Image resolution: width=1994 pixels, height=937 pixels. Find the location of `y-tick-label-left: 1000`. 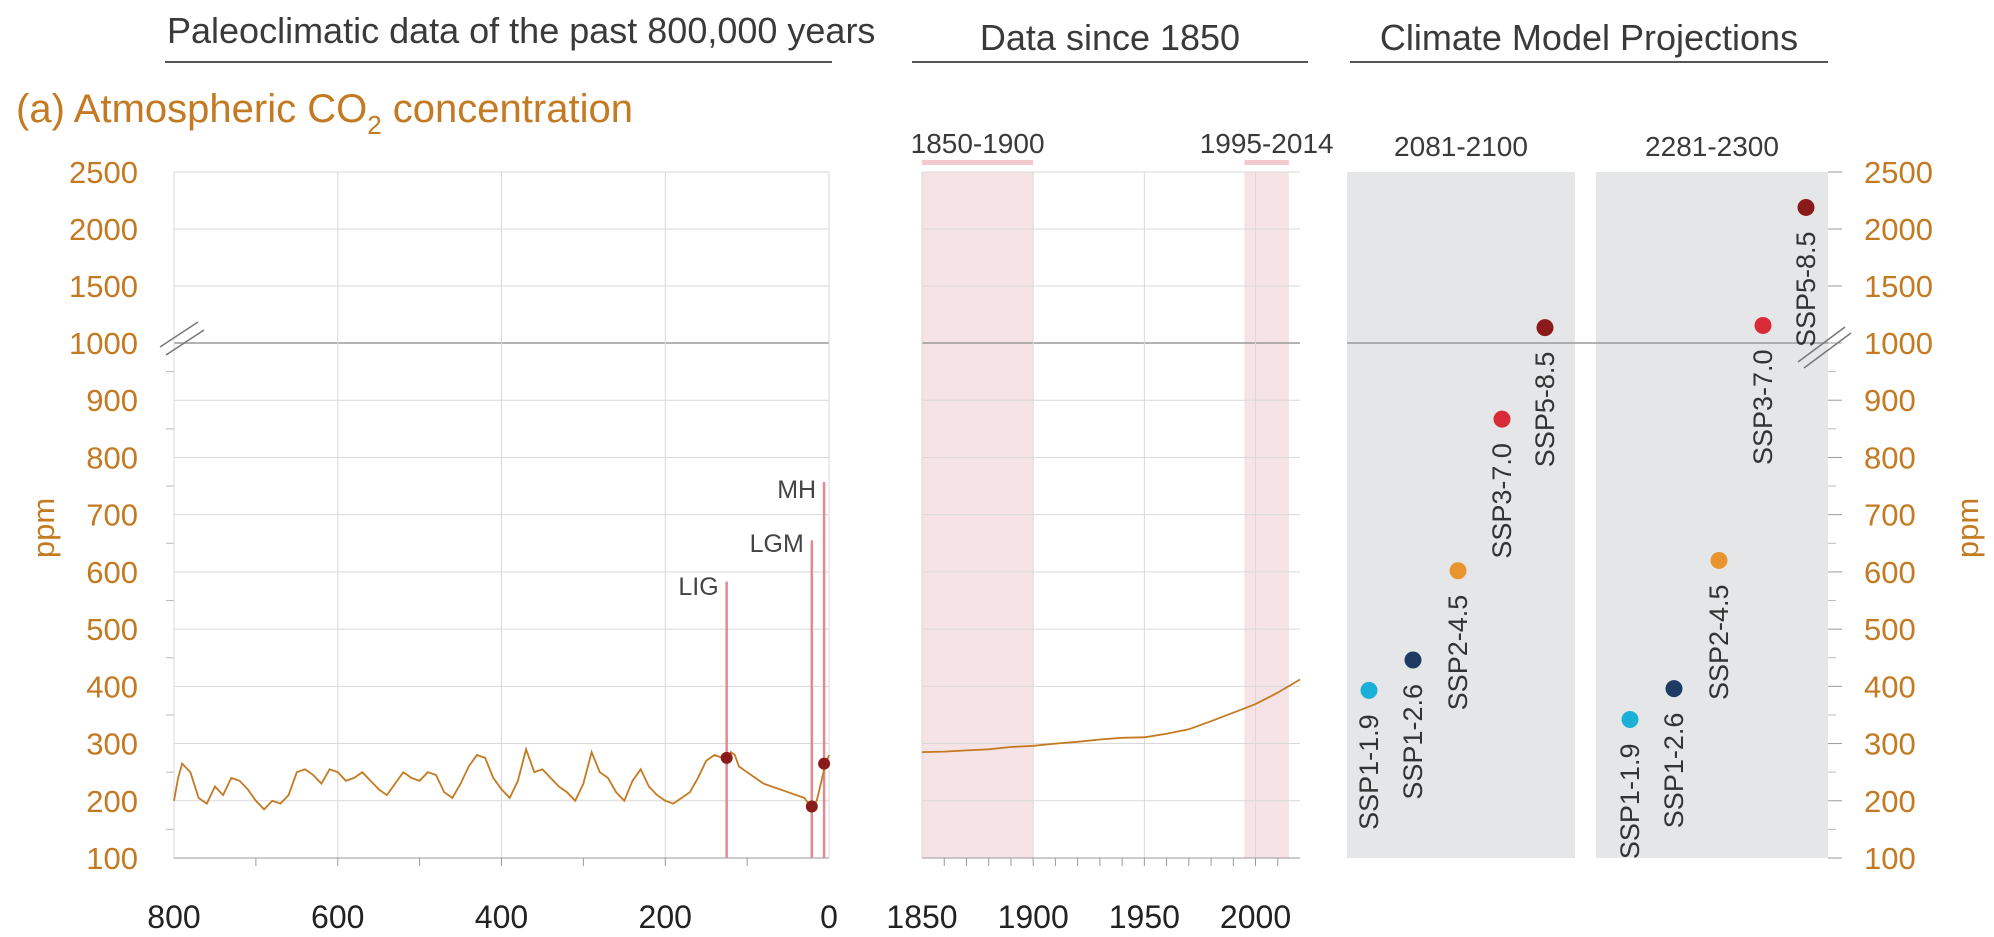

y-tick-label-left: 1000 is located at coordinates (103, 343).